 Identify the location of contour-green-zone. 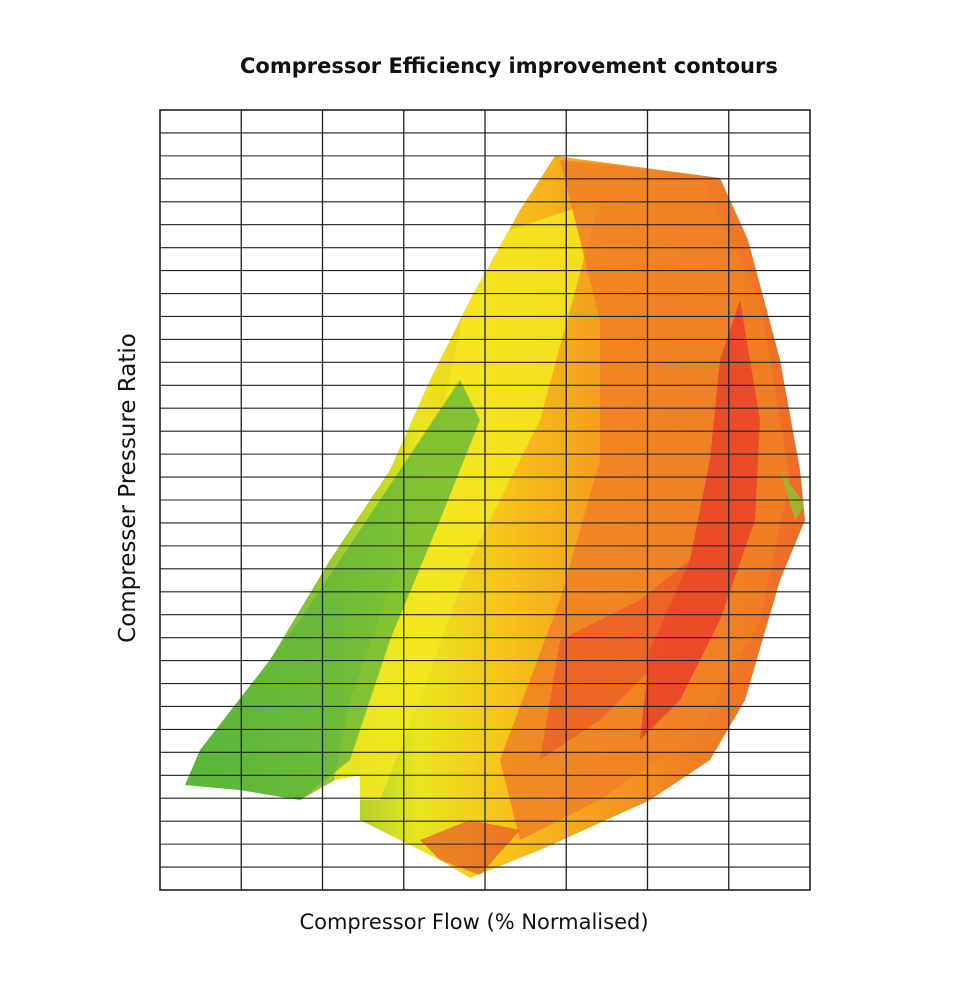
(332, 590).